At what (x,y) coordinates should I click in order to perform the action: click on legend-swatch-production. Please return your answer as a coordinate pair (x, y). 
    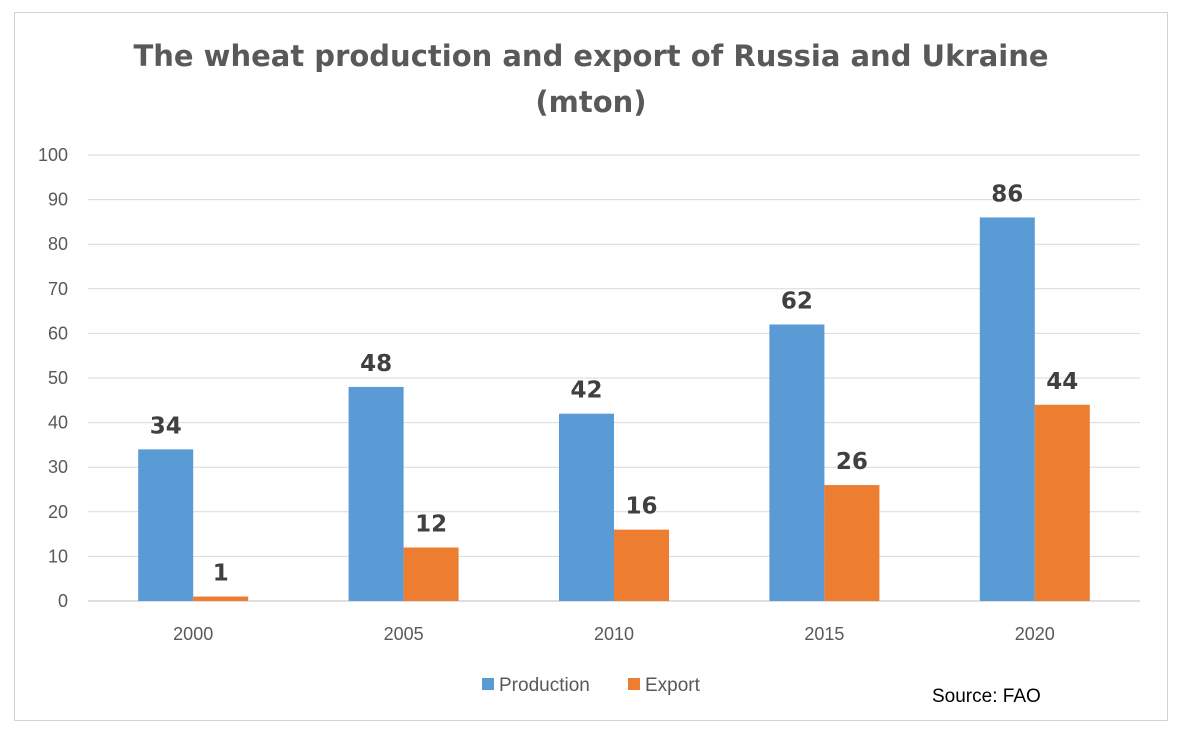
    Looking at the image, I should click on (488, 684).